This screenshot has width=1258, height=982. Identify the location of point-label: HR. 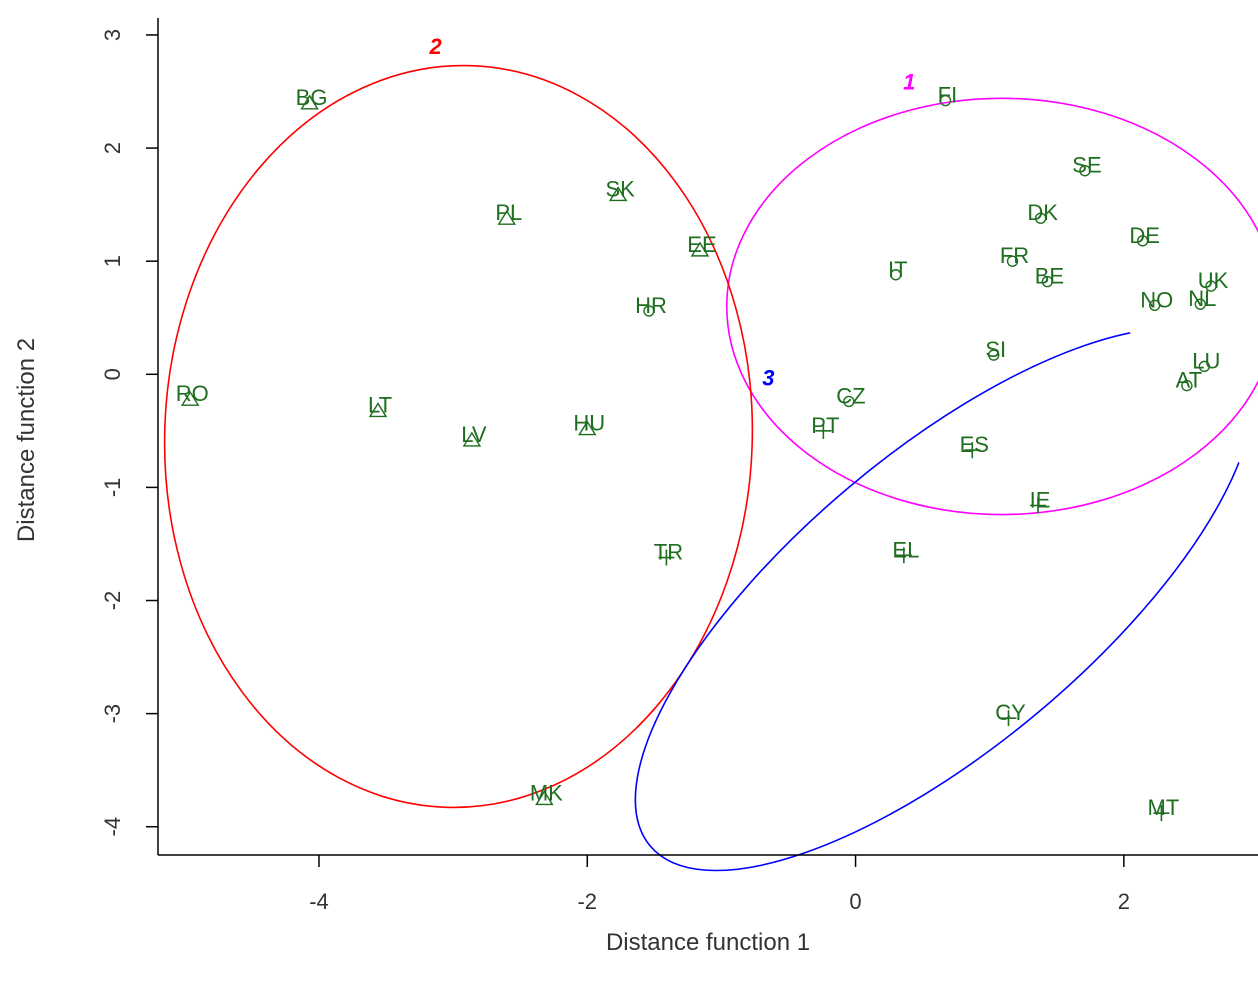
(651, 305).